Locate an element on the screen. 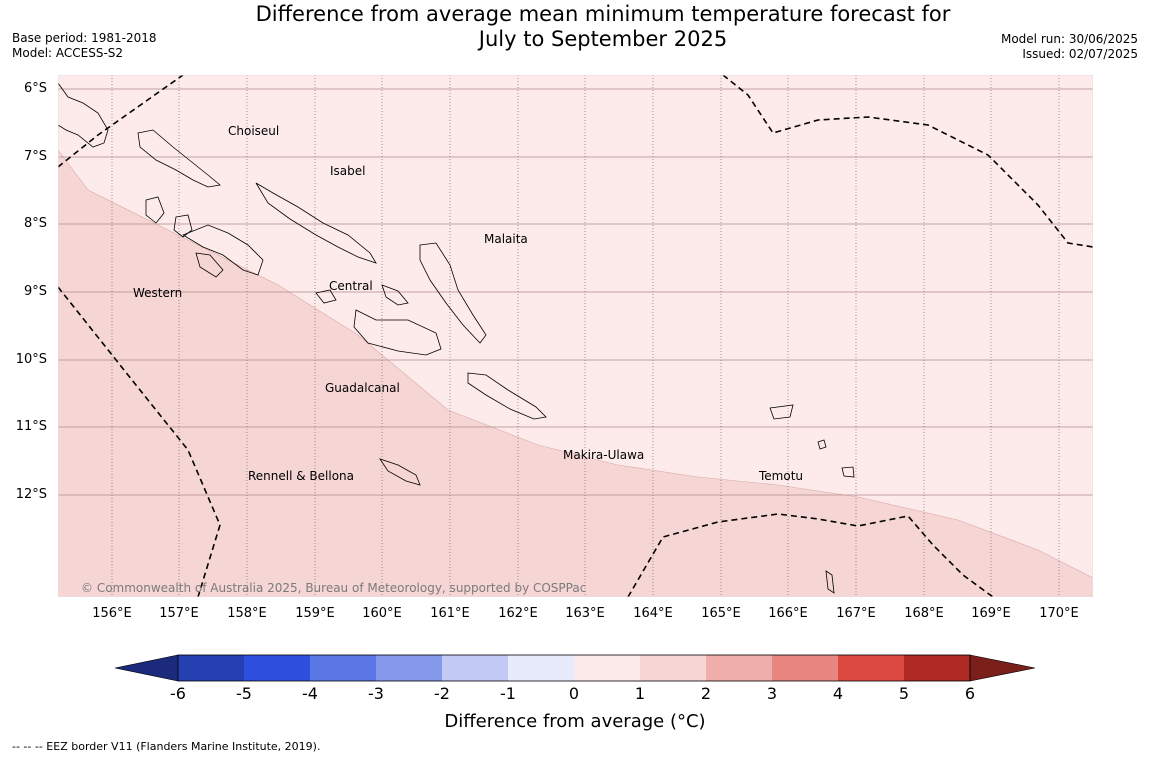  title-line-2: July to September 2025 is located at coordinates (603, 39).